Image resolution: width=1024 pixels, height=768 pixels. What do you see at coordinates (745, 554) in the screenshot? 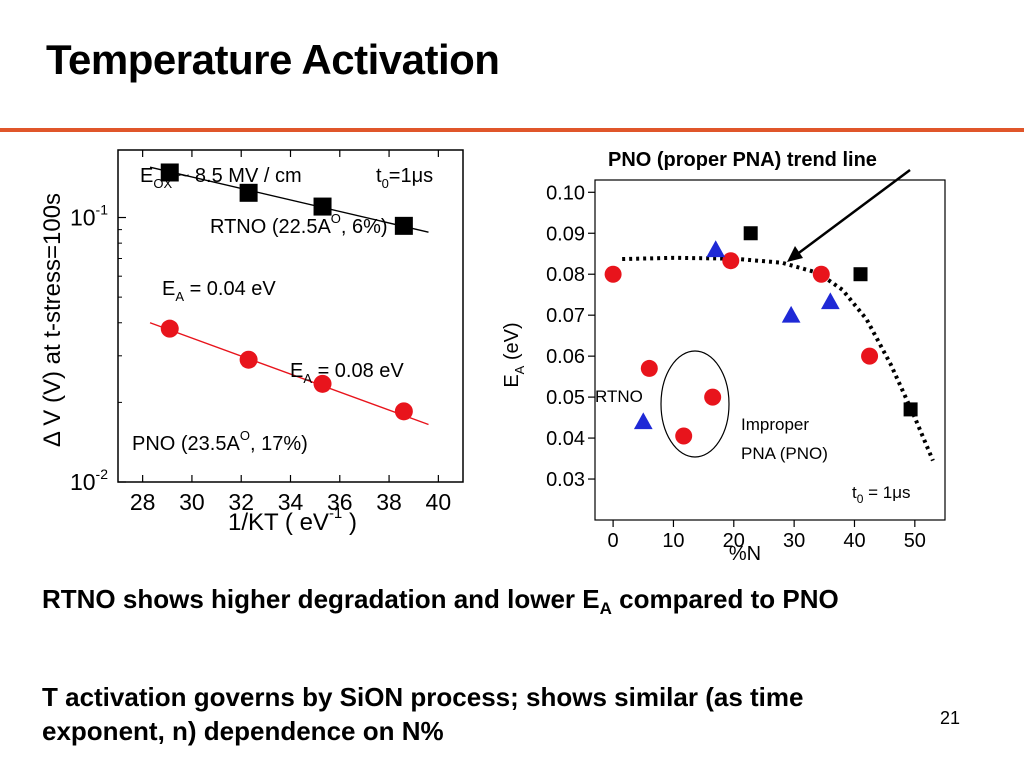
I see `x-axis-label: %N` at bounding box center [745, 554].